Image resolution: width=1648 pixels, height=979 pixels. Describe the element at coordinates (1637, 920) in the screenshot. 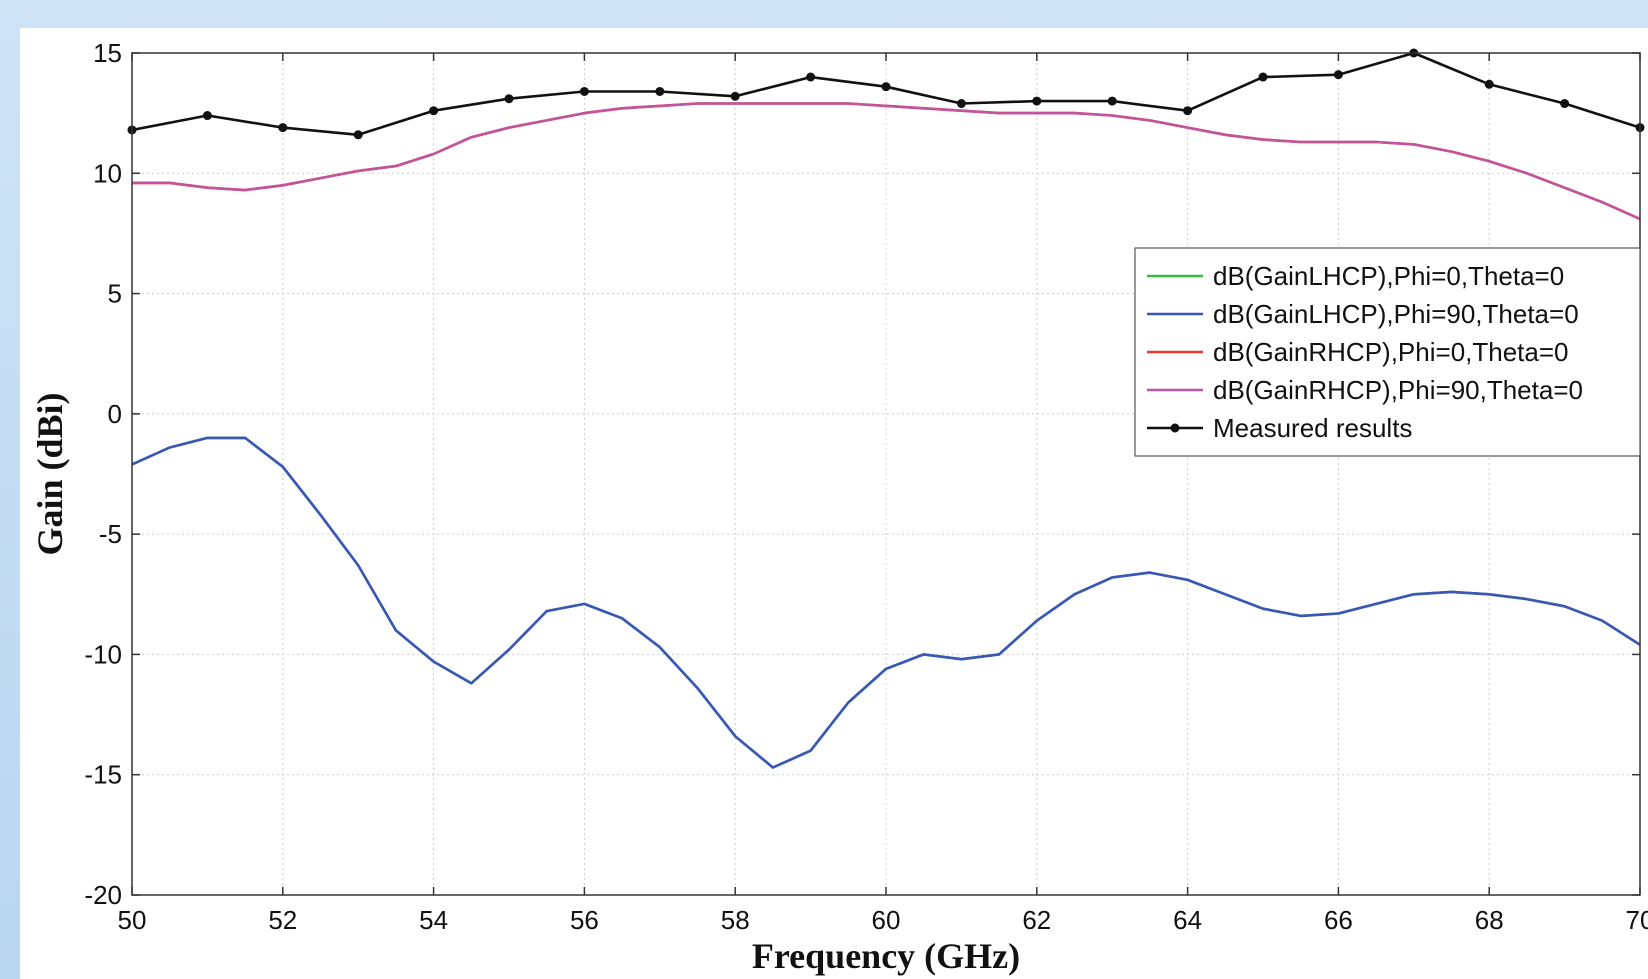

I see `x-tick-label: 70` at that location.